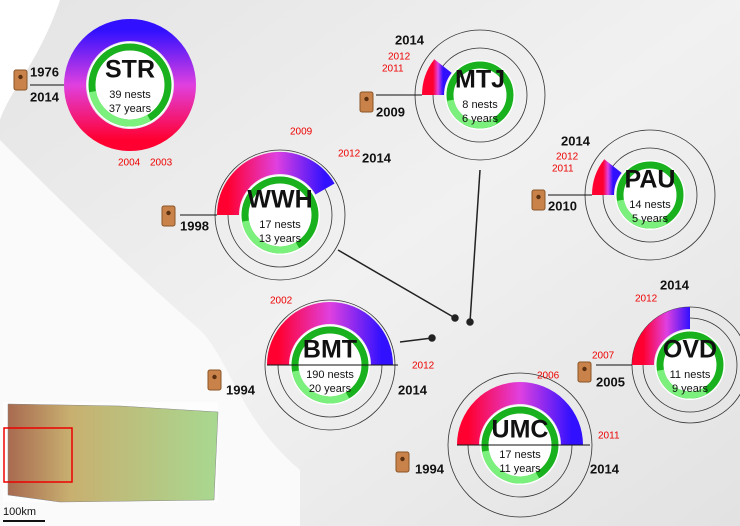 This screenshot has height=526, width=740. What do you see at coordinates (279, 200) in the screenshot?
I see `site-code: WWH` at bounding box center [279, 200].